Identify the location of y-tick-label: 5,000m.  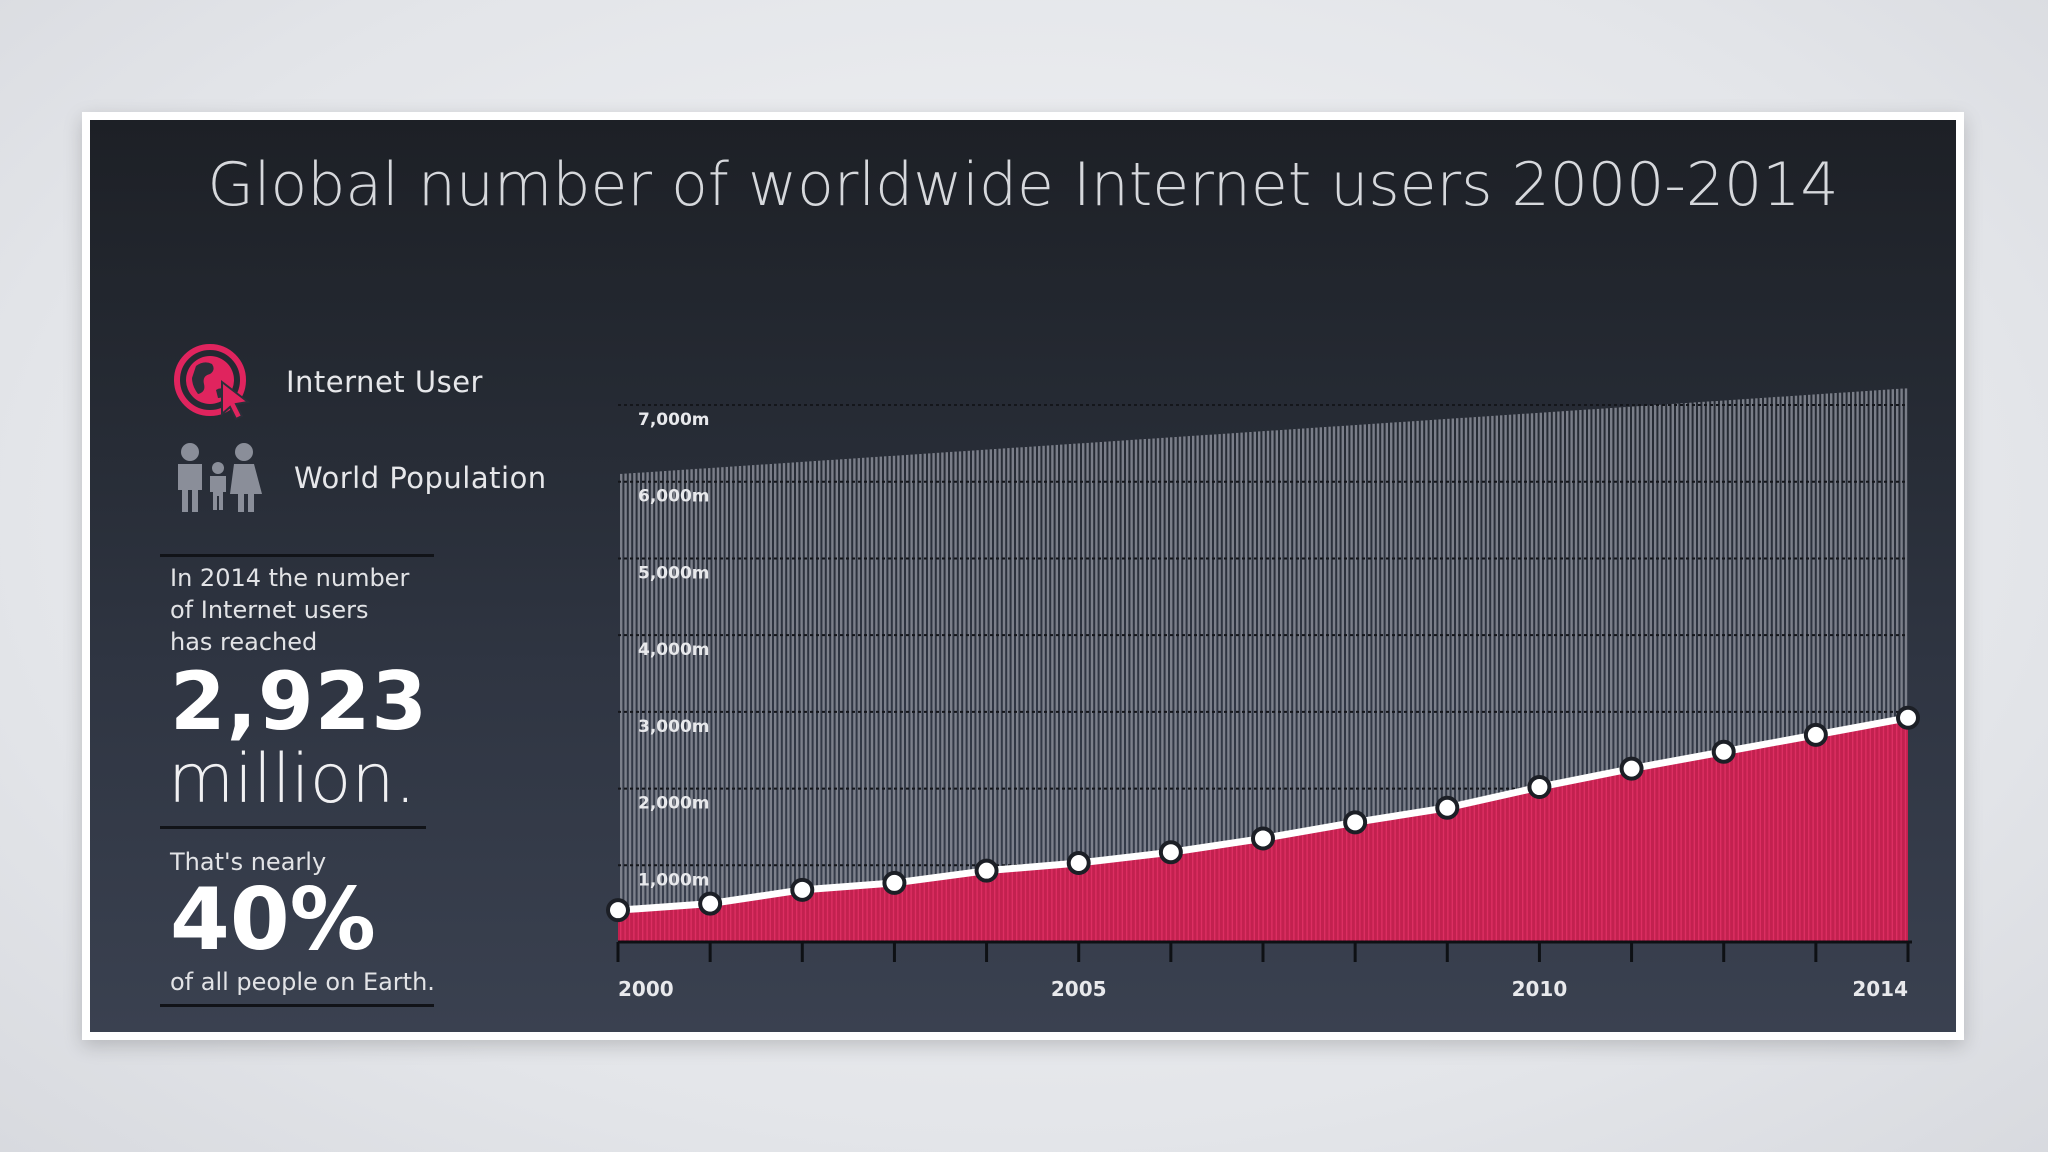
(674, 573).